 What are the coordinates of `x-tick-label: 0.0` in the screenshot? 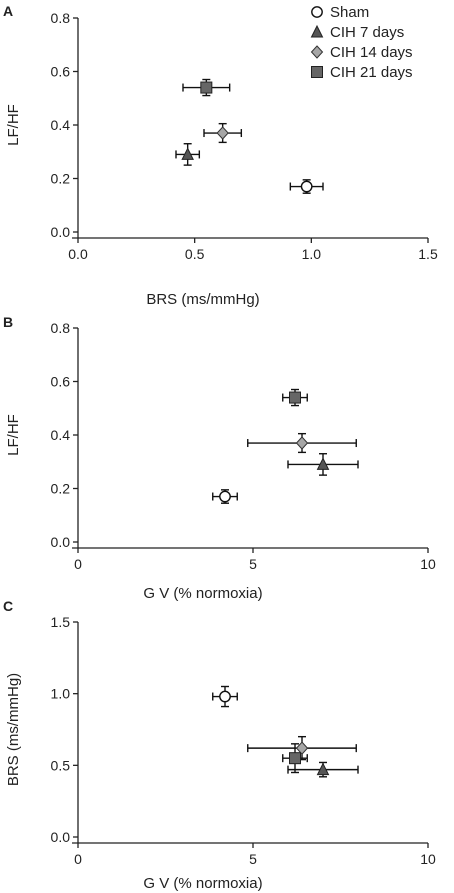 It's located at (78, 254).